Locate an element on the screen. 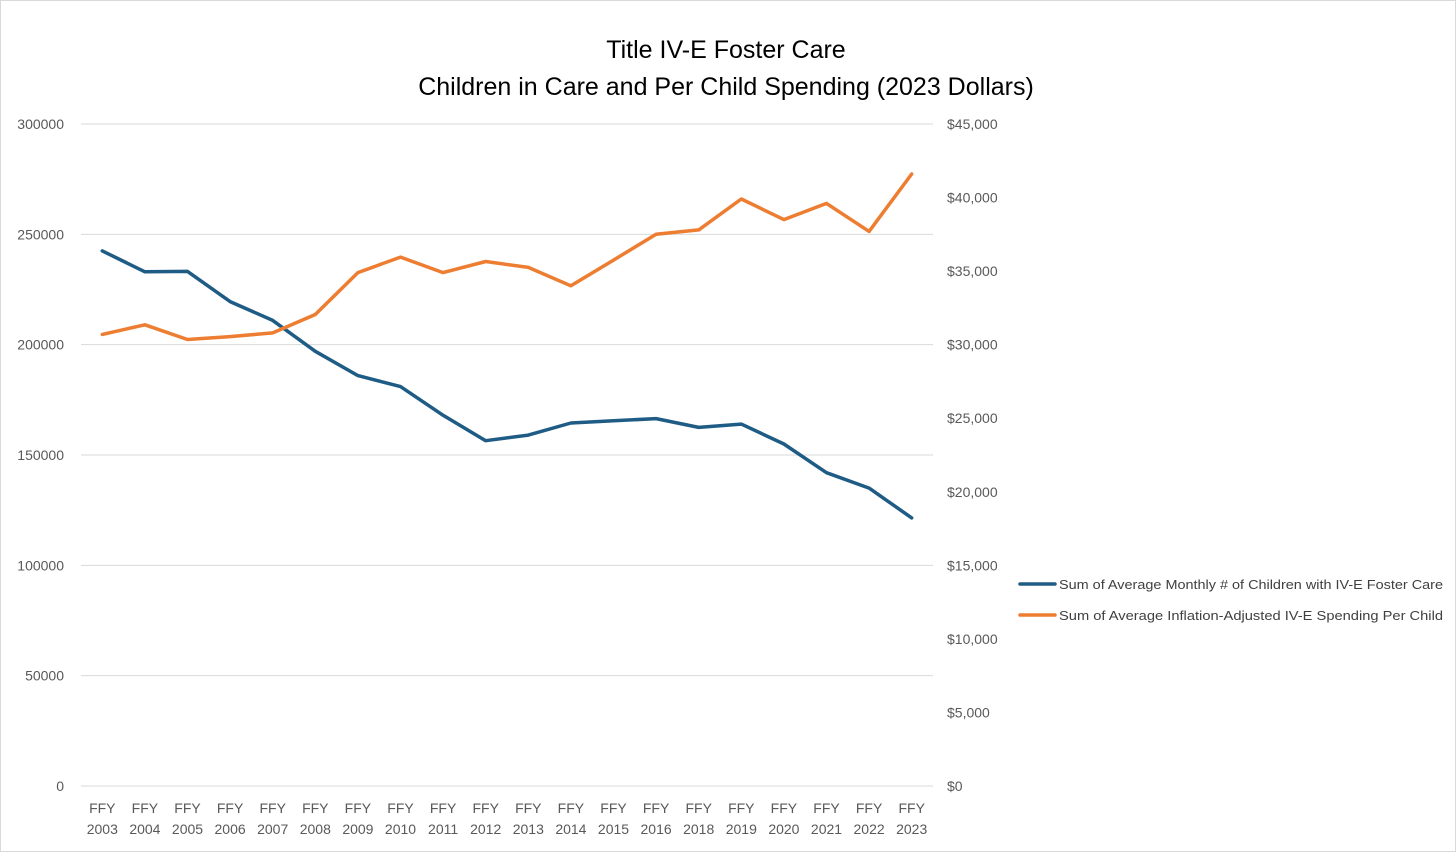  x-axis-tick-label: 2022 is located at coordinates (869, 829).